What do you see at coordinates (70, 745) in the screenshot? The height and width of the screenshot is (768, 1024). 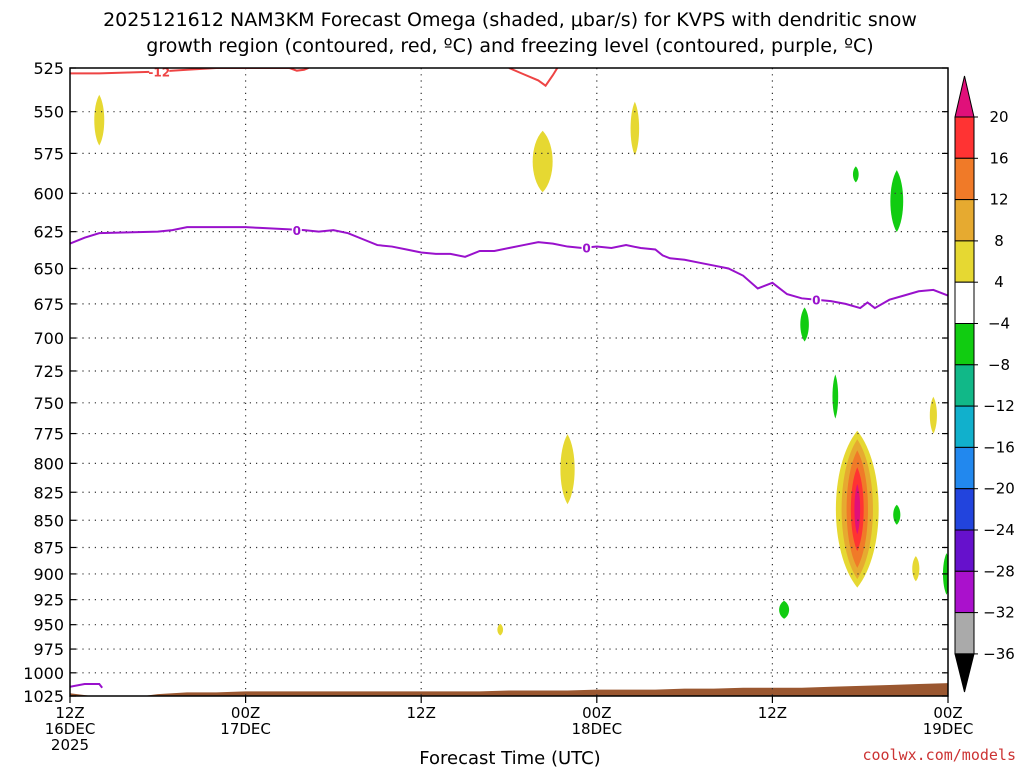 I see `x-tick-label-0-2: 2025` at bounding box center [70, 745].